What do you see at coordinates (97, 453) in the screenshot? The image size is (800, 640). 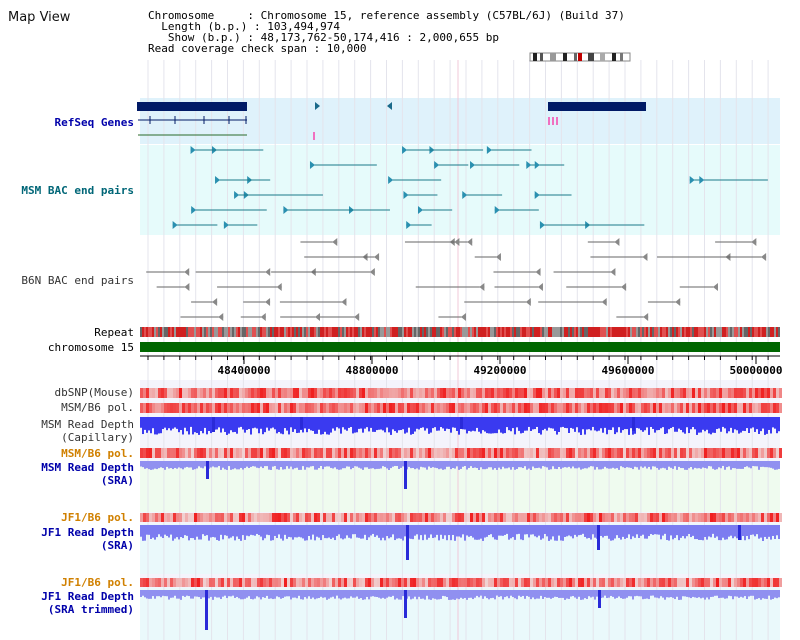 I see `label-msm-b6-pol-2: MSM/B6 pol.` at bounding box center [97, 453].